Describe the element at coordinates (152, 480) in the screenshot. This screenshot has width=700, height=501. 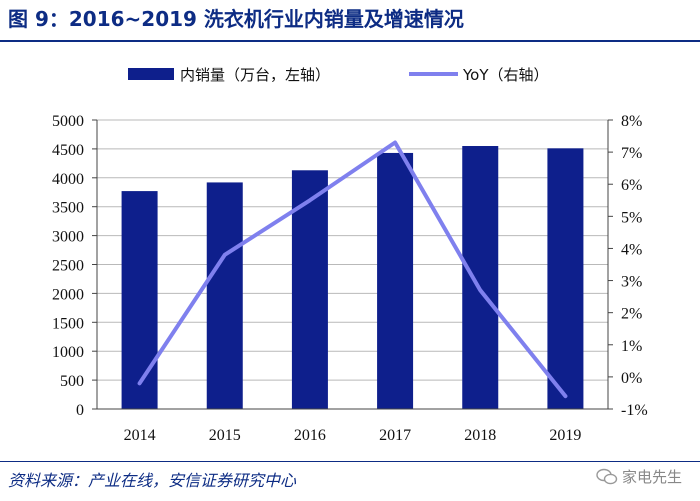
I see `source-note: 资料来源：产业在线，安信证券研究中心` at that location.